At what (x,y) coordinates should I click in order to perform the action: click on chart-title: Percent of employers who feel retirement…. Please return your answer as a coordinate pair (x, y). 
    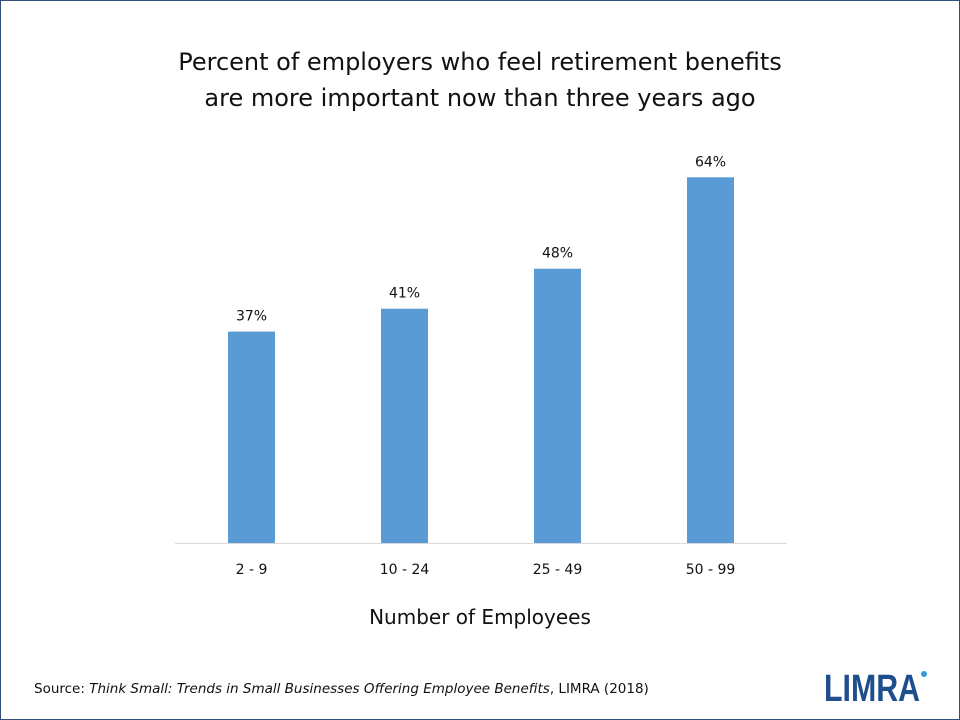
    Looking at the image, I should click on (480, 80).